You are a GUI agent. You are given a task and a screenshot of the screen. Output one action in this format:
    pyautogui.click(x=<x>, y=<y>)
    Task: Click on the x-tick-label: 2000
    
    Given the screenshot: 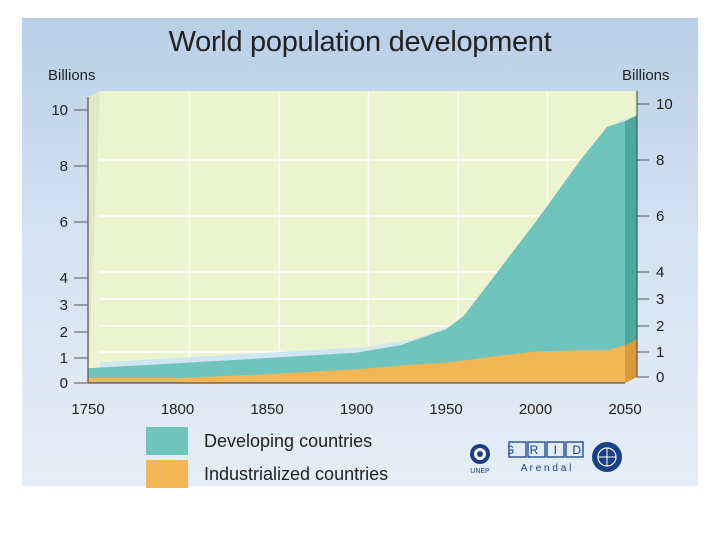 What is the action you would take?
    pyautogui.click(x=535, y=409)
    